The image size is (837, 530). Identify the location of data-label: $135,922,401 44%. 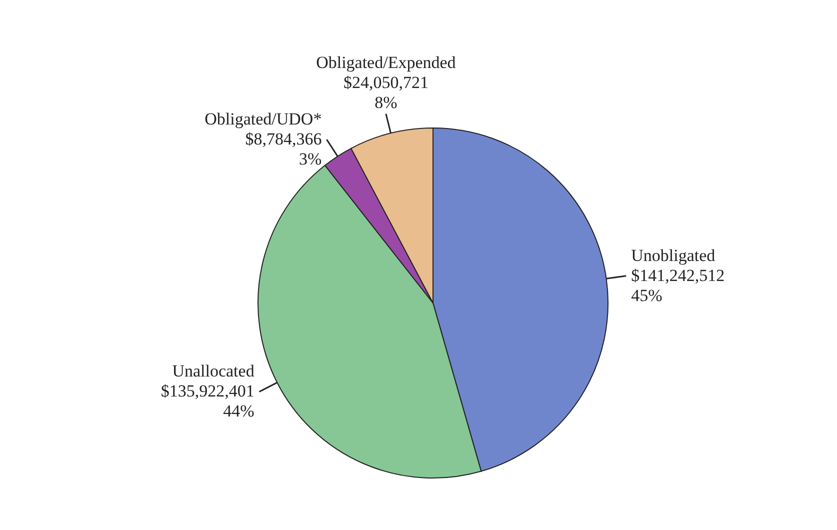
(207, 401).